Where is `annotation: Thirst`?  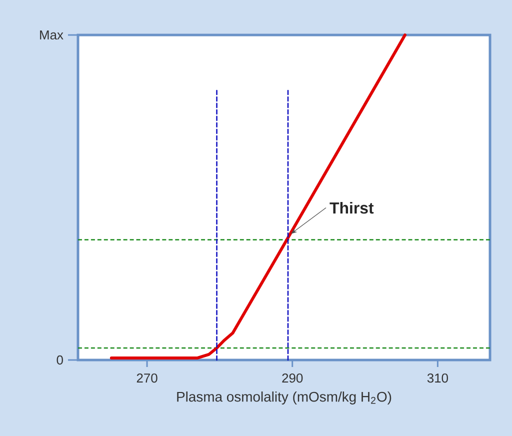 annotation: Thirst is located at coordinates (352, 208).